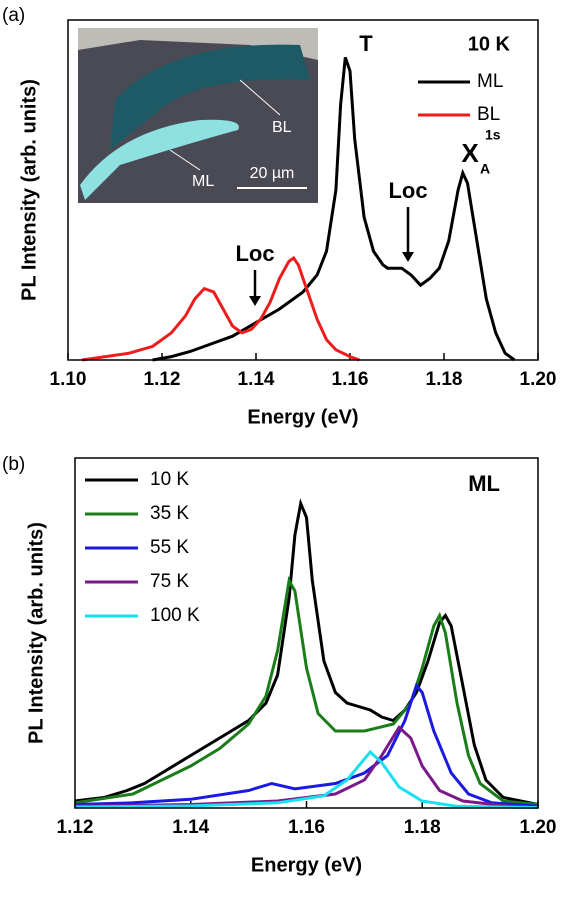 The image size is (575, 898). I want to click on inset-label: BL, so click(282, 127).